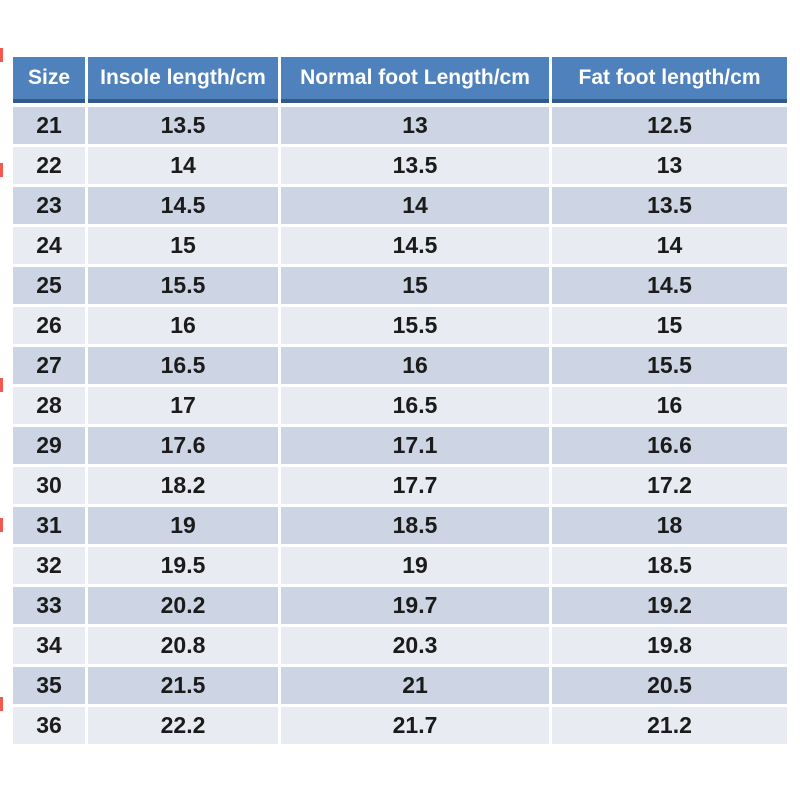 The width and height of the screenshot is (800, 800). What do you see at coordinates (183, 285) in the screenshot?
I see `cell-insole-length-cm: 15.5` at bounding box center [183, 285].